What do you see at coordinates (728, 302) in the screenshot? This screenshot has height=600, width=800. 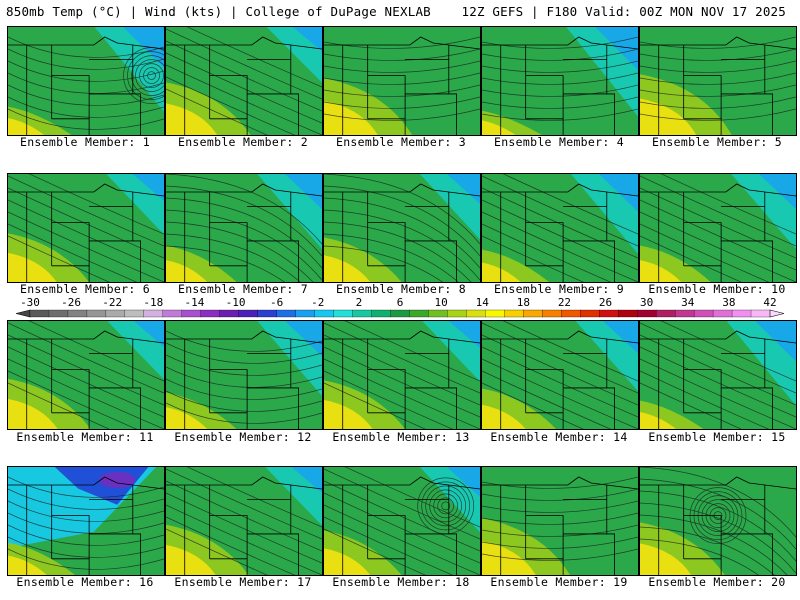 I see `colorbar-tick-label: 38` at bounding box center [728, 302].